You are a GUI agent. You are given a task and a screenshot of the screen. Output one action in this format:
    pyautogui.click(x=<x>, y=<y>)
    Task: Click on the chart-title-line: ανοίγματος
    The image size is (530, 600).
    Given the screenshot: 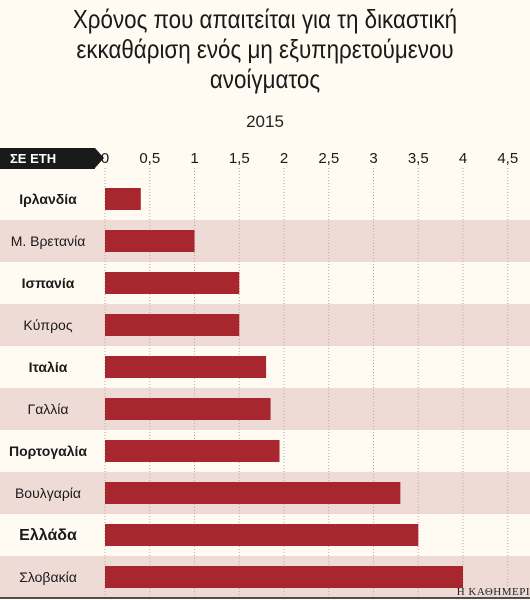 What is the action you would take?
    pyautogui.click(x=265, y=79)
    